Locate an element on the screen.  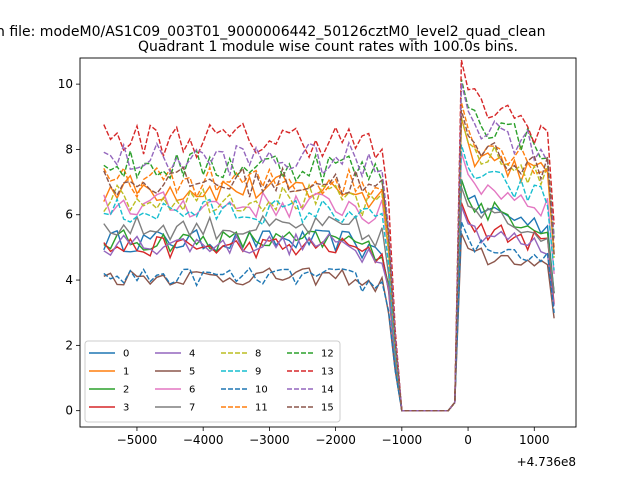
x-tick-label: −1000 is located at coordinates (402, 440).